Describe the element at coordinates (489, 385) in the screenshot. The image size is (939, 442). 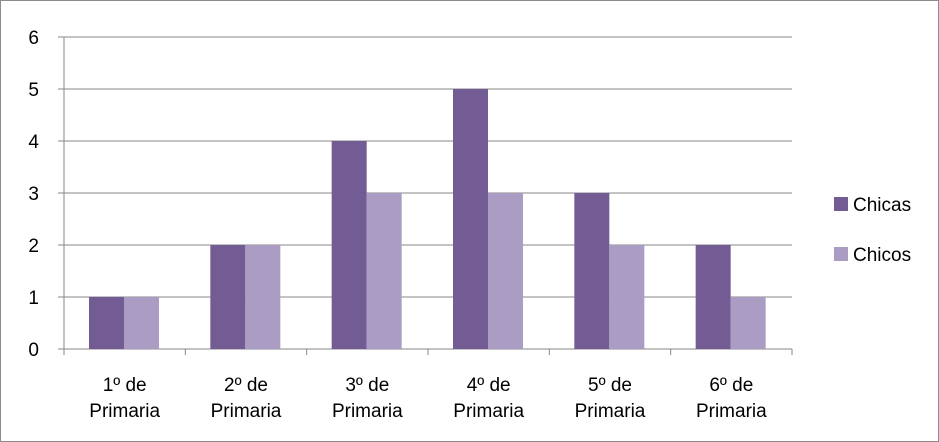
I see `x-tick-label: 4º de` at that location.